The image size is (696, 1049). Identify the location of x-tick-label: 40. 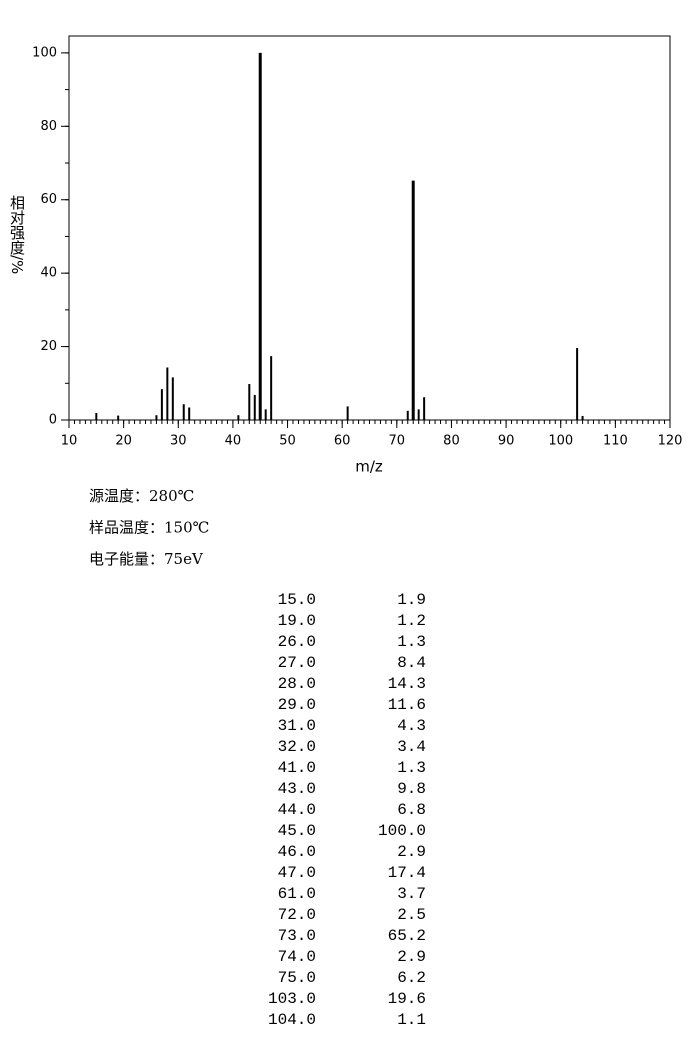
(233, 441).